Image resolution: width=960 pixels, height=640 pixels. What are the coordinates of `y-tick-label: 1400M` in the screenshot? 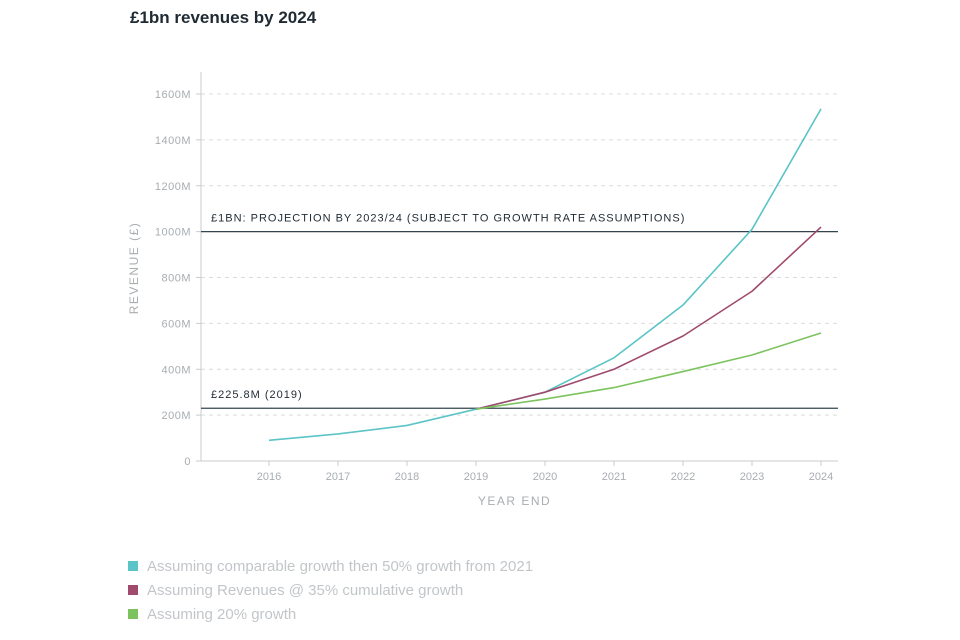 It's located at (173, 141).